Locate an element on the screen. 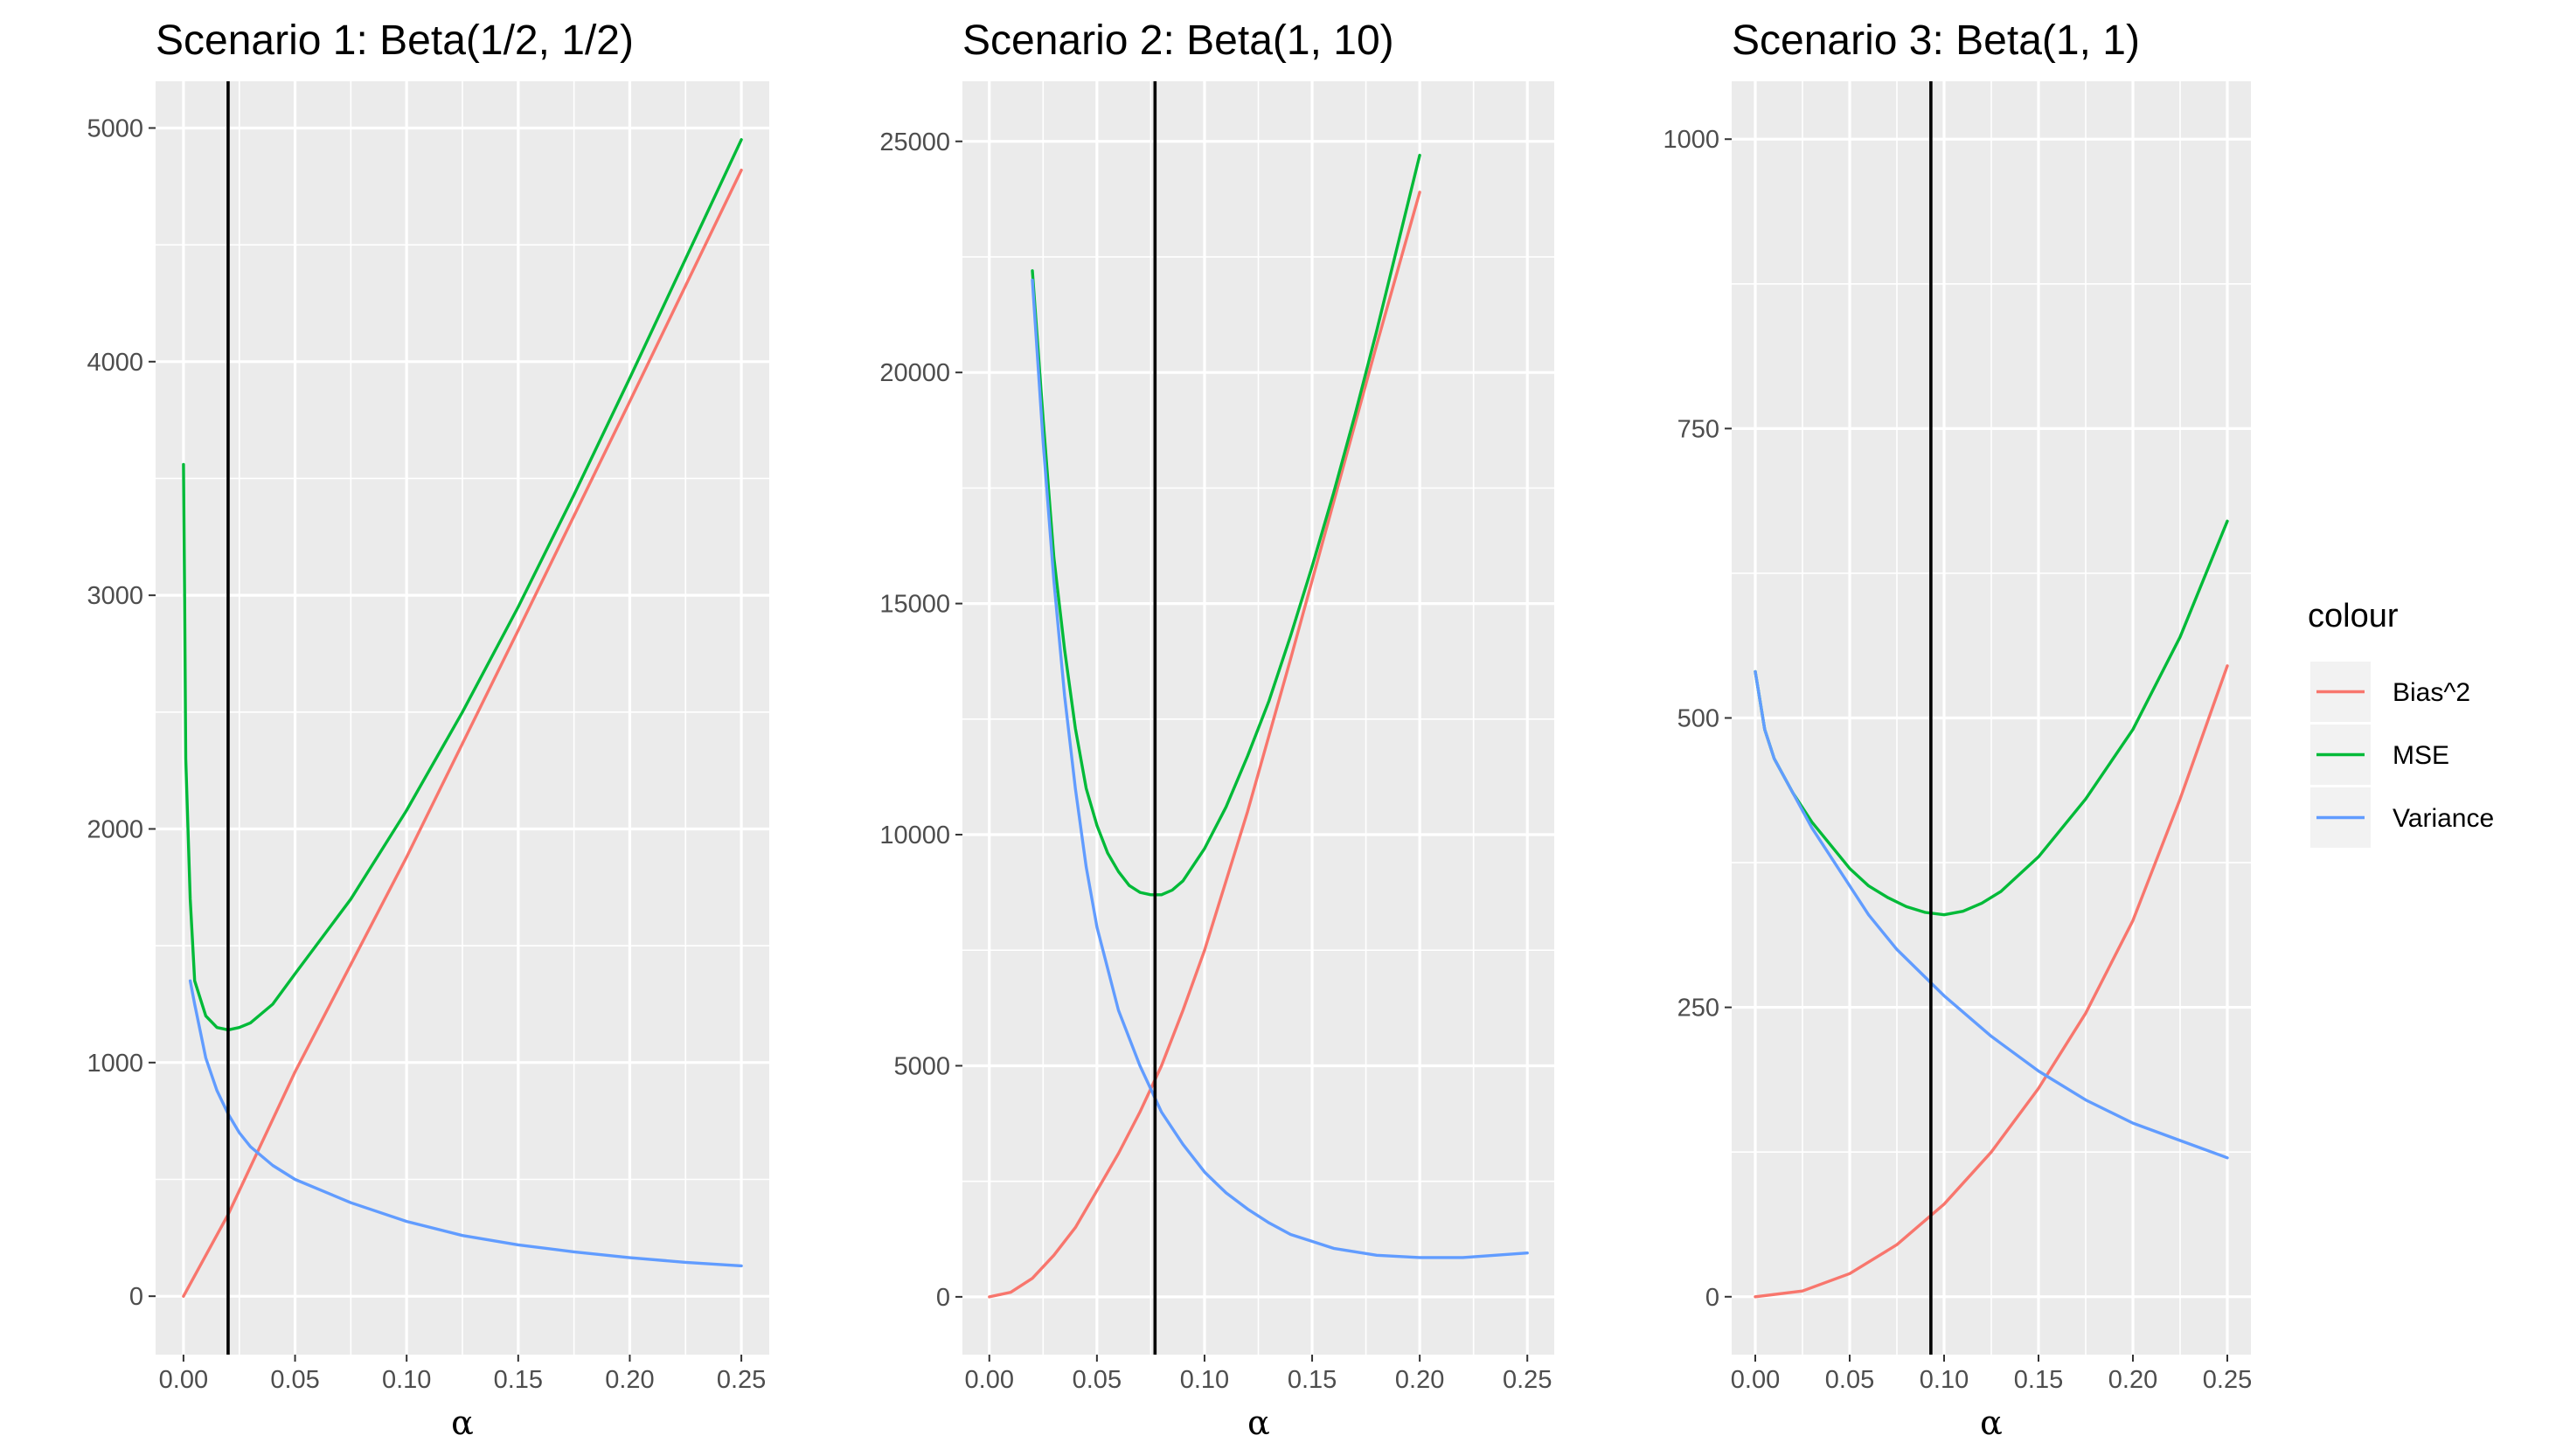 The width and height of the screenshot is (2549, 1456). legend-entry: Variance is located at coordinates (2402, 817).